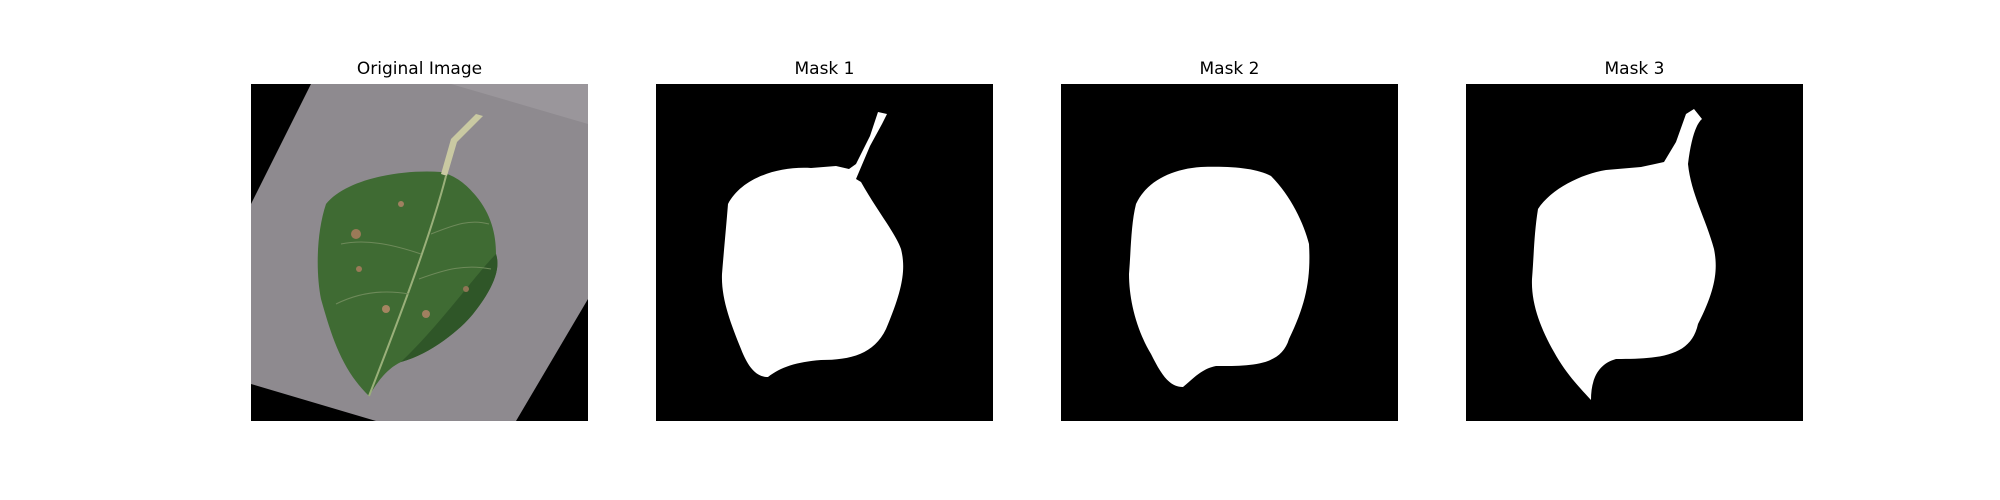  I want to click on mask-1-image, so click(824, 252).